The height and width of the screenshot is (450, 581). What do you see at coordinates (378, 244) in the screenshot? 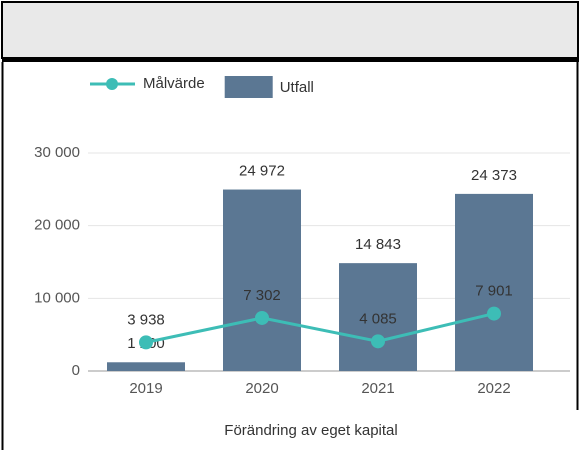
I see `bar-value-label: 14 843` at bounding box center [378, 244].